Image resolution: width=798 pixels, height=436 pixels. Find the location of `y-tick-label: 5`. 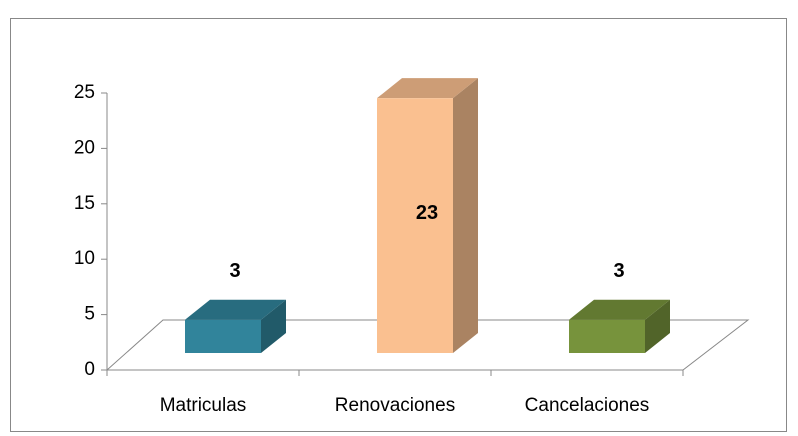

y-tick-label: 5 is located at coordinates (89, 314).